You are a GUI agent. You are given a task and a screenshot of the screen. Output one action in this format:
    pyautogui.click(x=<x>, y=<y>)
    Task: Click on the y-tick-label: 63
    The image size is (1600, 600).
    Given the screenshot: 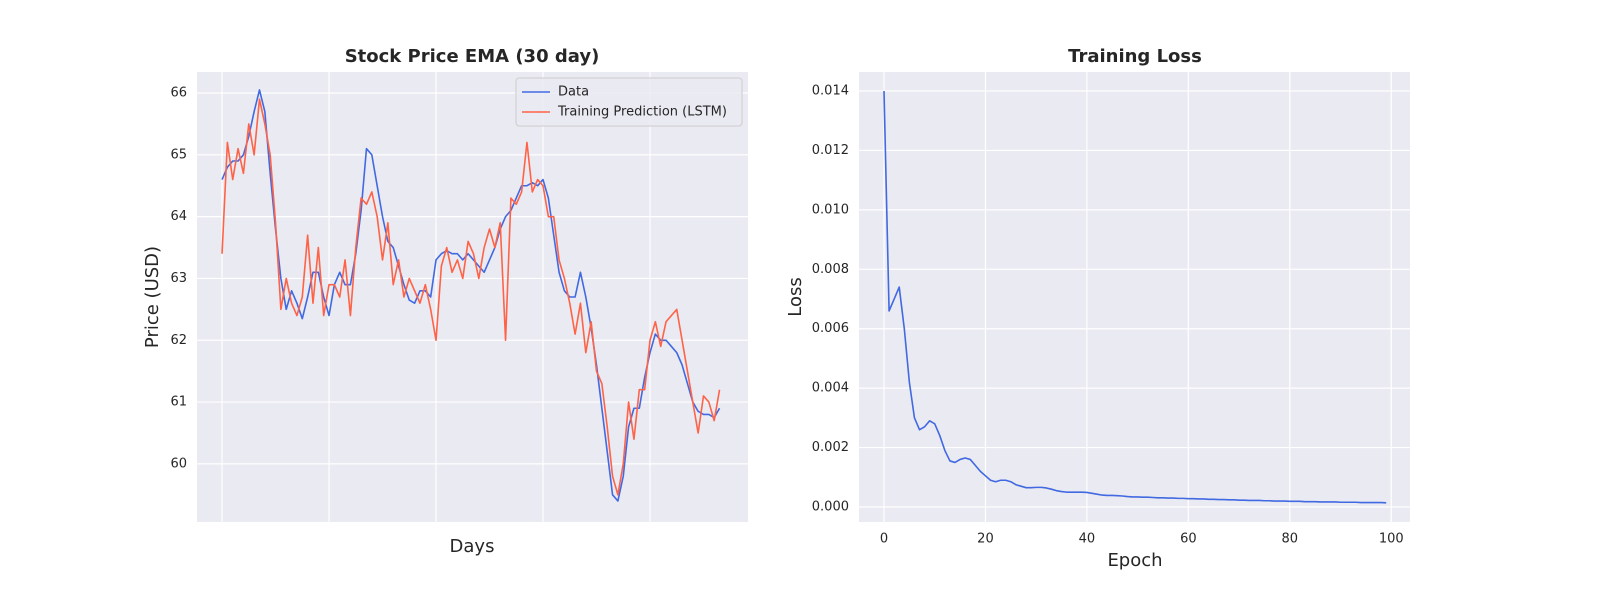 What is the action you would take?
    pyautogui.click(x=178, y=278)
    